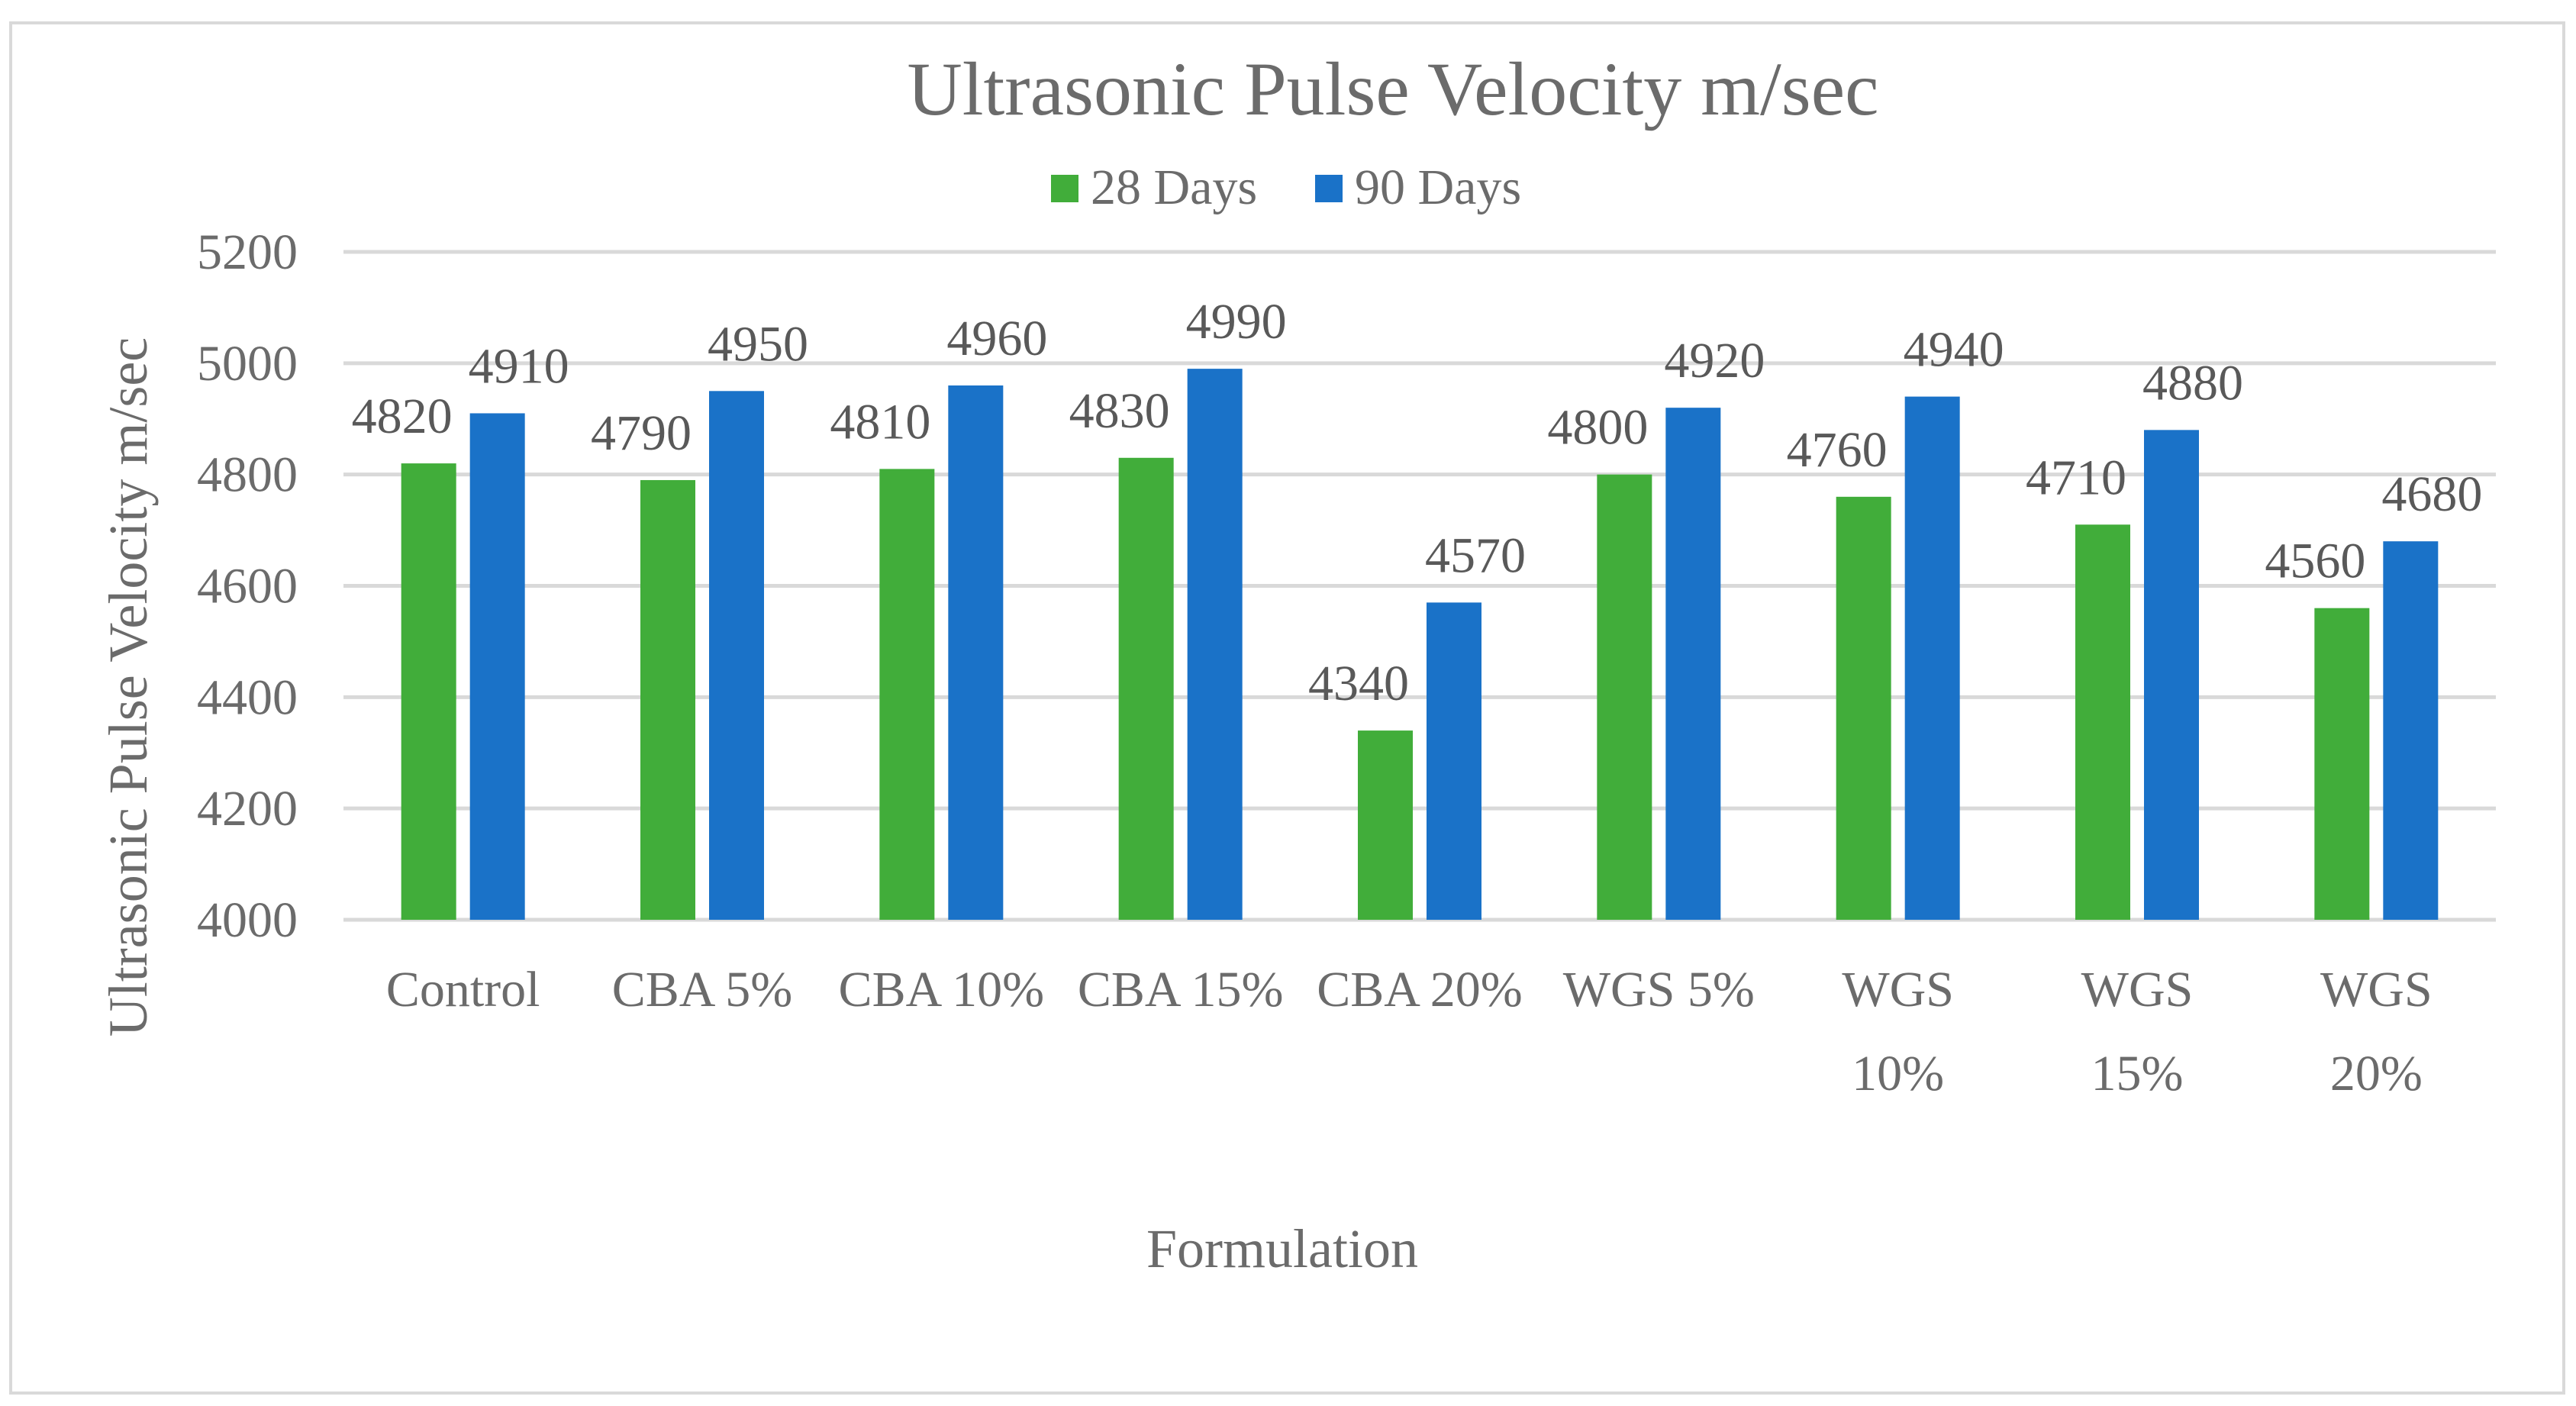 This screenshot has height=1406, width=2576. I want to click on data-label: 4960, so click(997, 338).